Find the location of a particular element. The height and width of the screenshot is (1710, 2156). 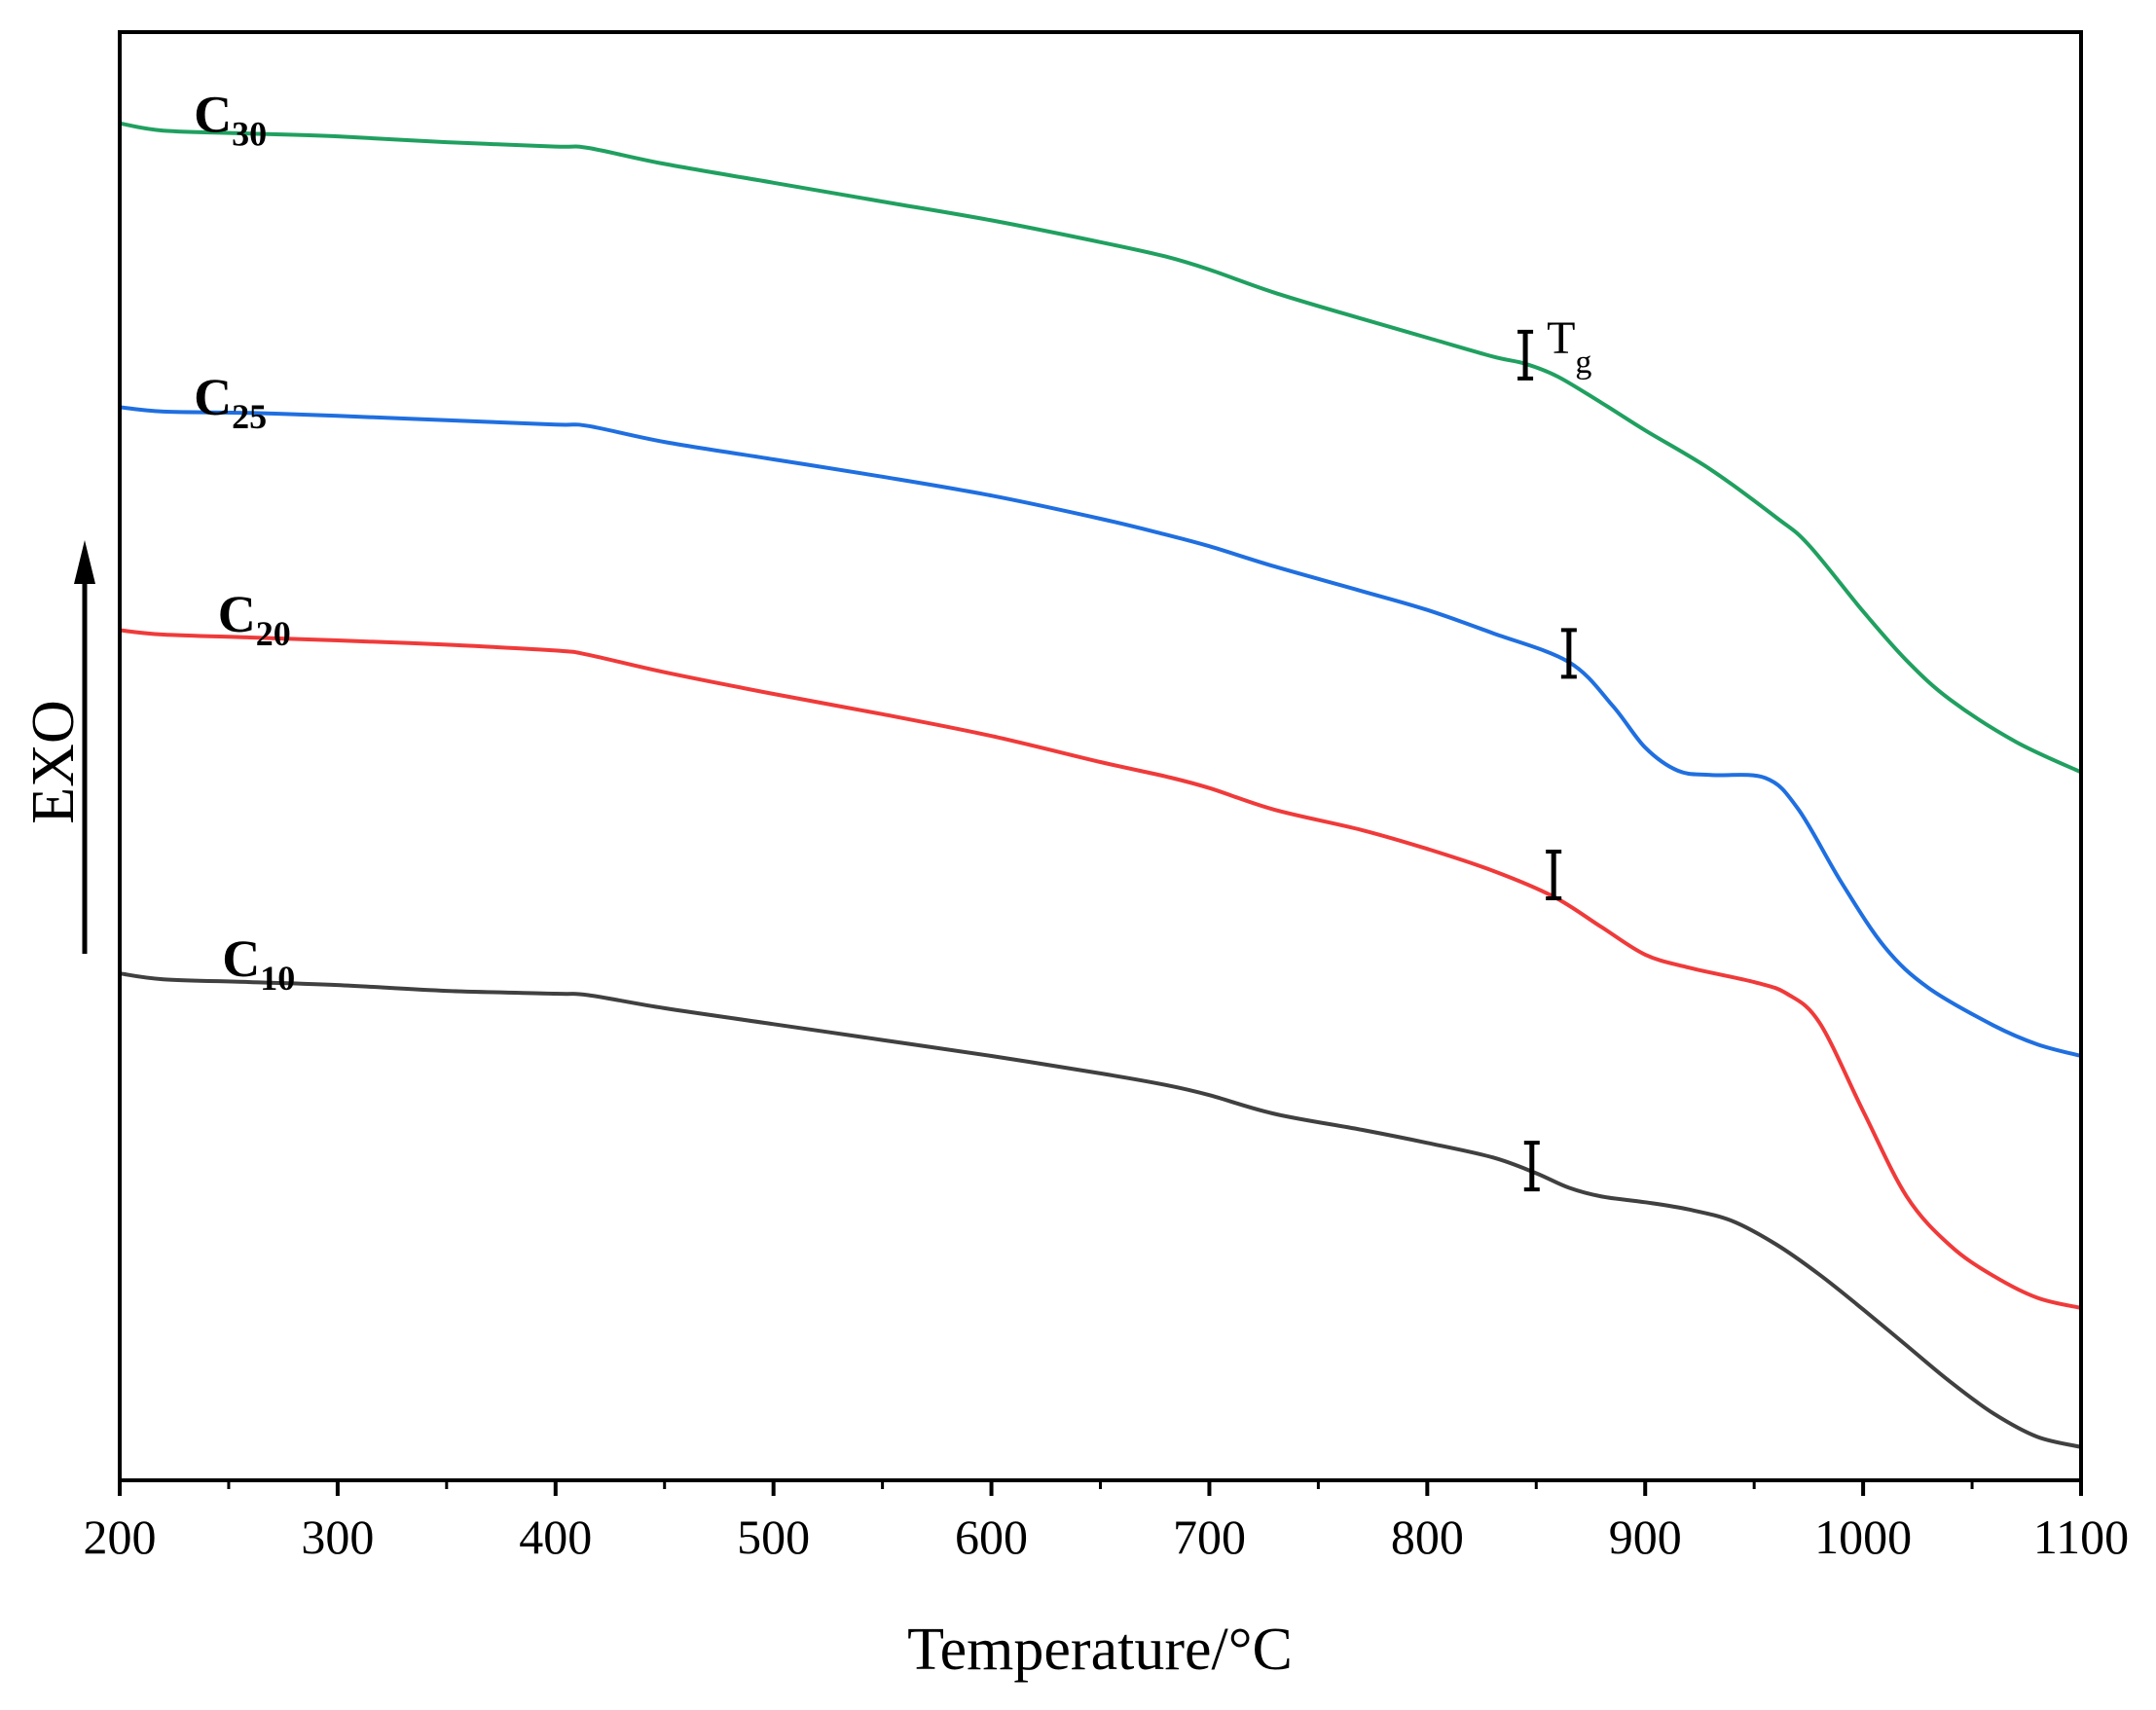

series-label-sub-C10: 10 is located at coordinates (277, 978).